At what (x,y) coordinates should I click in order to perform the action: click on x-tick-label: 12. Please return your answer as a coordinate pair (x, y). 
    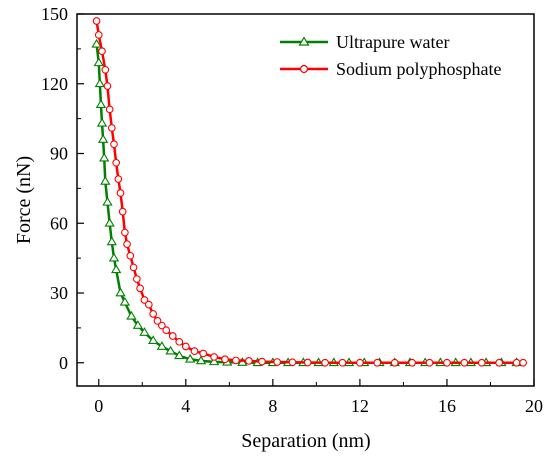
    Looking at the image, I should click on (360, 406).